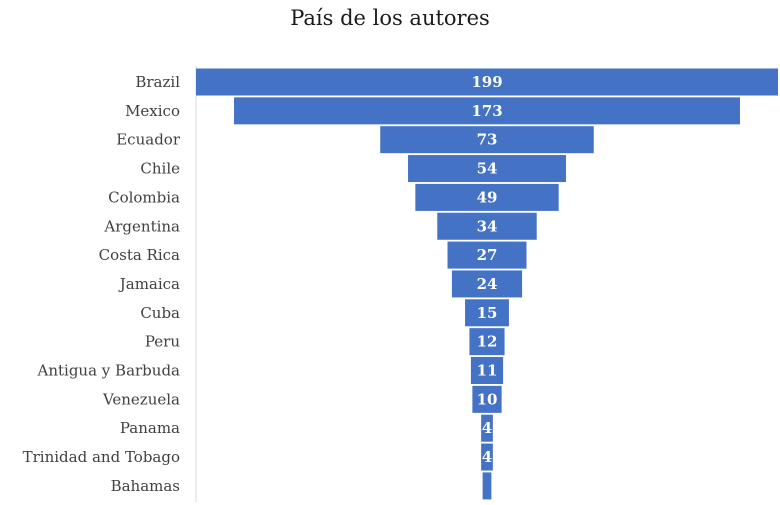 Image resolution: width=780 pixels, height=505 pixels. What do you see at coordinates (157, 82) in the screenshot?
I see `category-label: Brazil` at bounding box center [157, 82].